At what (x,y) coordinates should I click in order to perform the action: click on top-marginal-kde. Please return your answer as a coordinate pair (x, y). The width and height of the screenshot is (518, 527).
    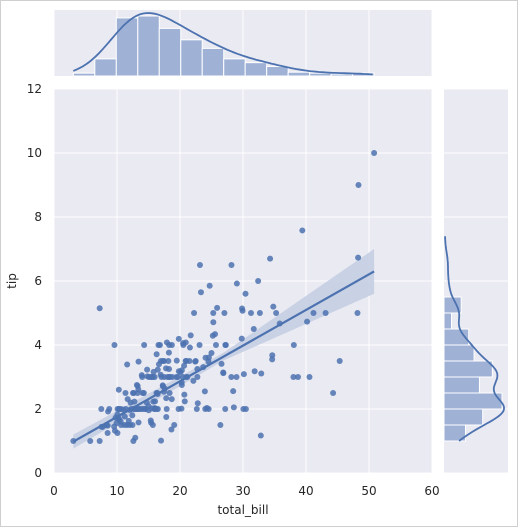
    Looking at the image, I should click on (222, 44).